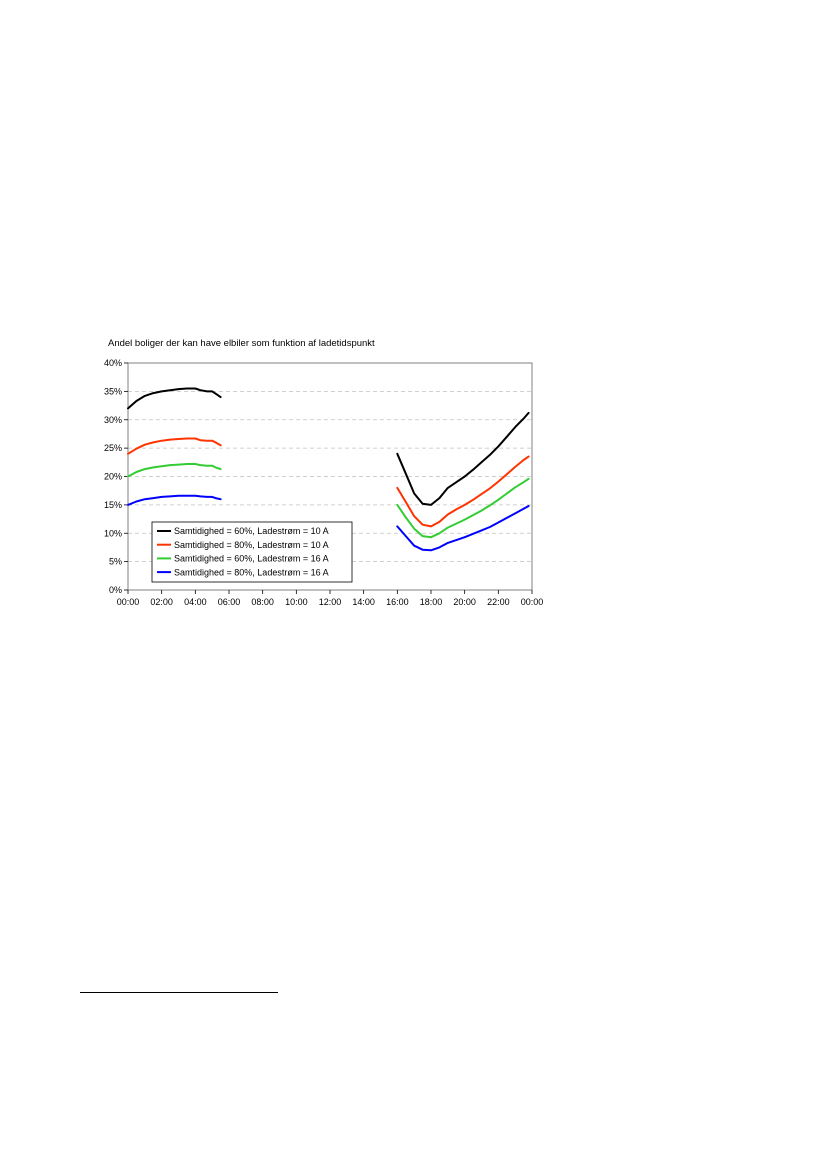 Image resolution: width=827 pixels, height=1169 pixels. I want to click on x-tick-label: 04:00, so click(195, 602).